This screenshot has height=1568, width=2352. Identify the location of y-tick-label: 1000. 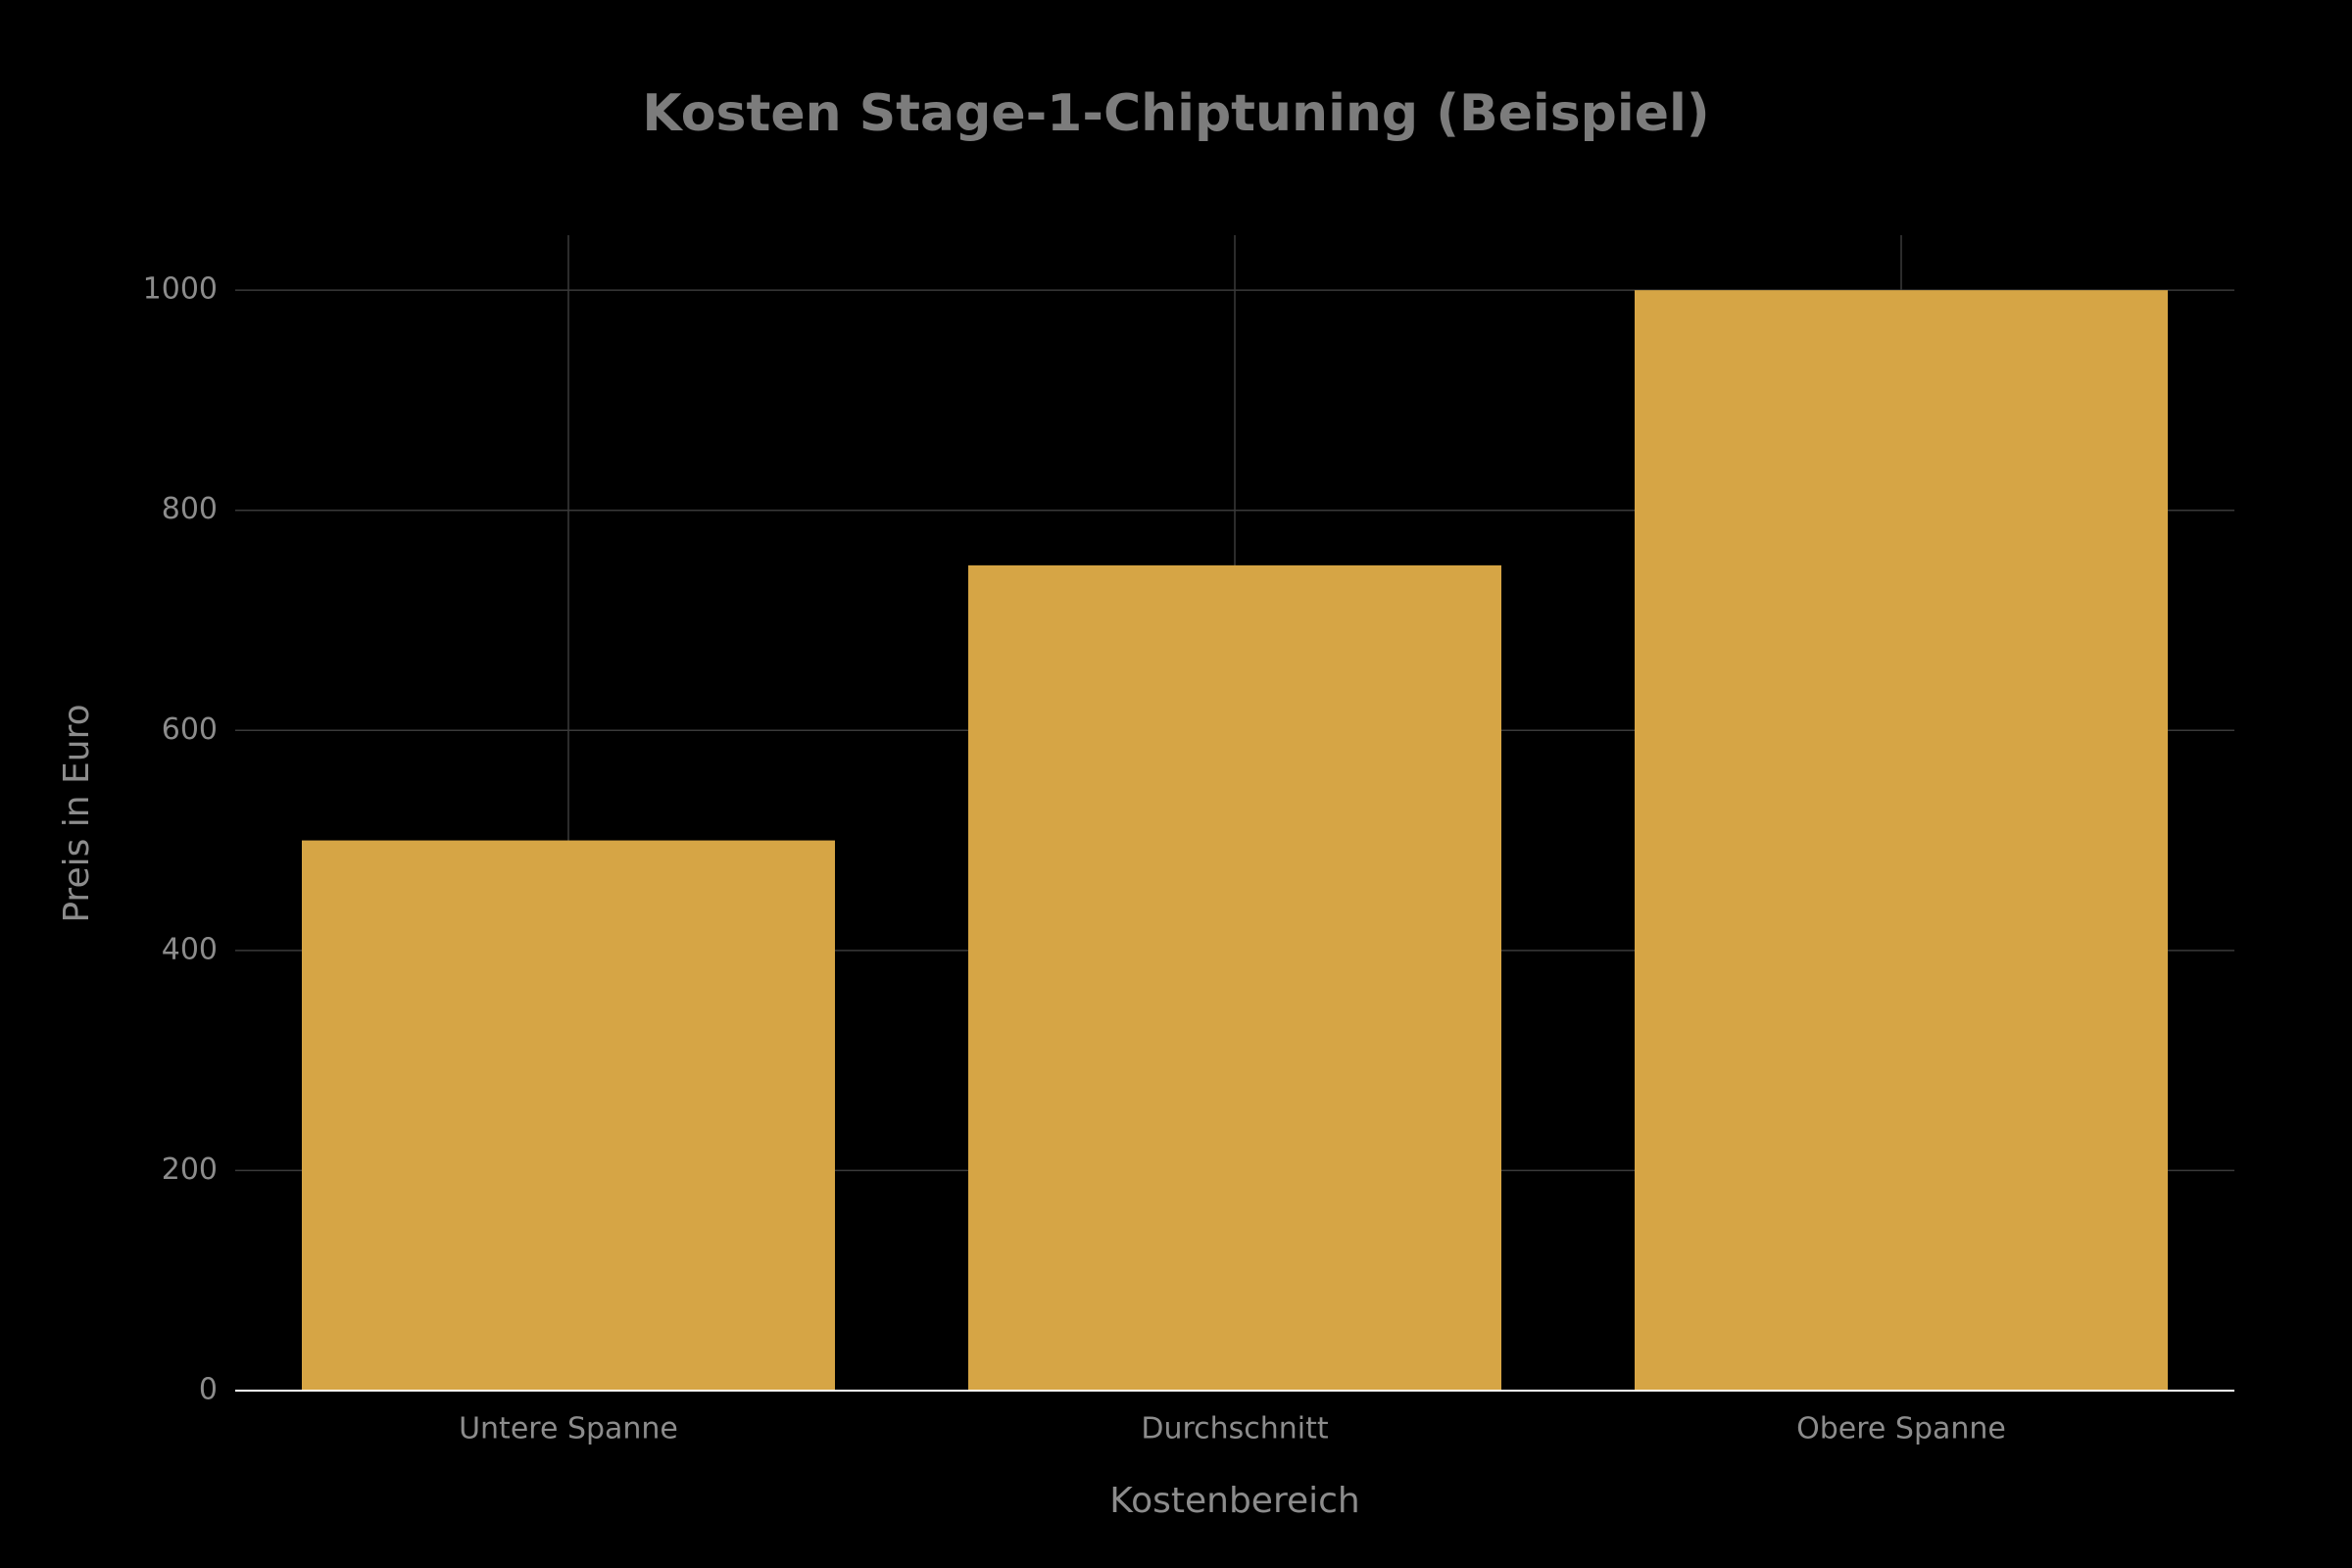
(180, 289).